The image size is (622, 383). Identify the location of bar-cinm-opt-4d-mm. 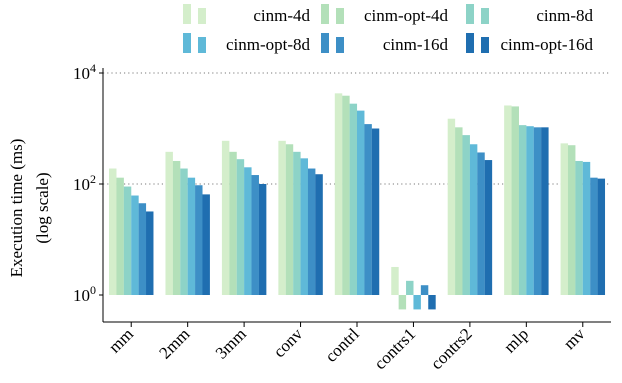
(120, 236).